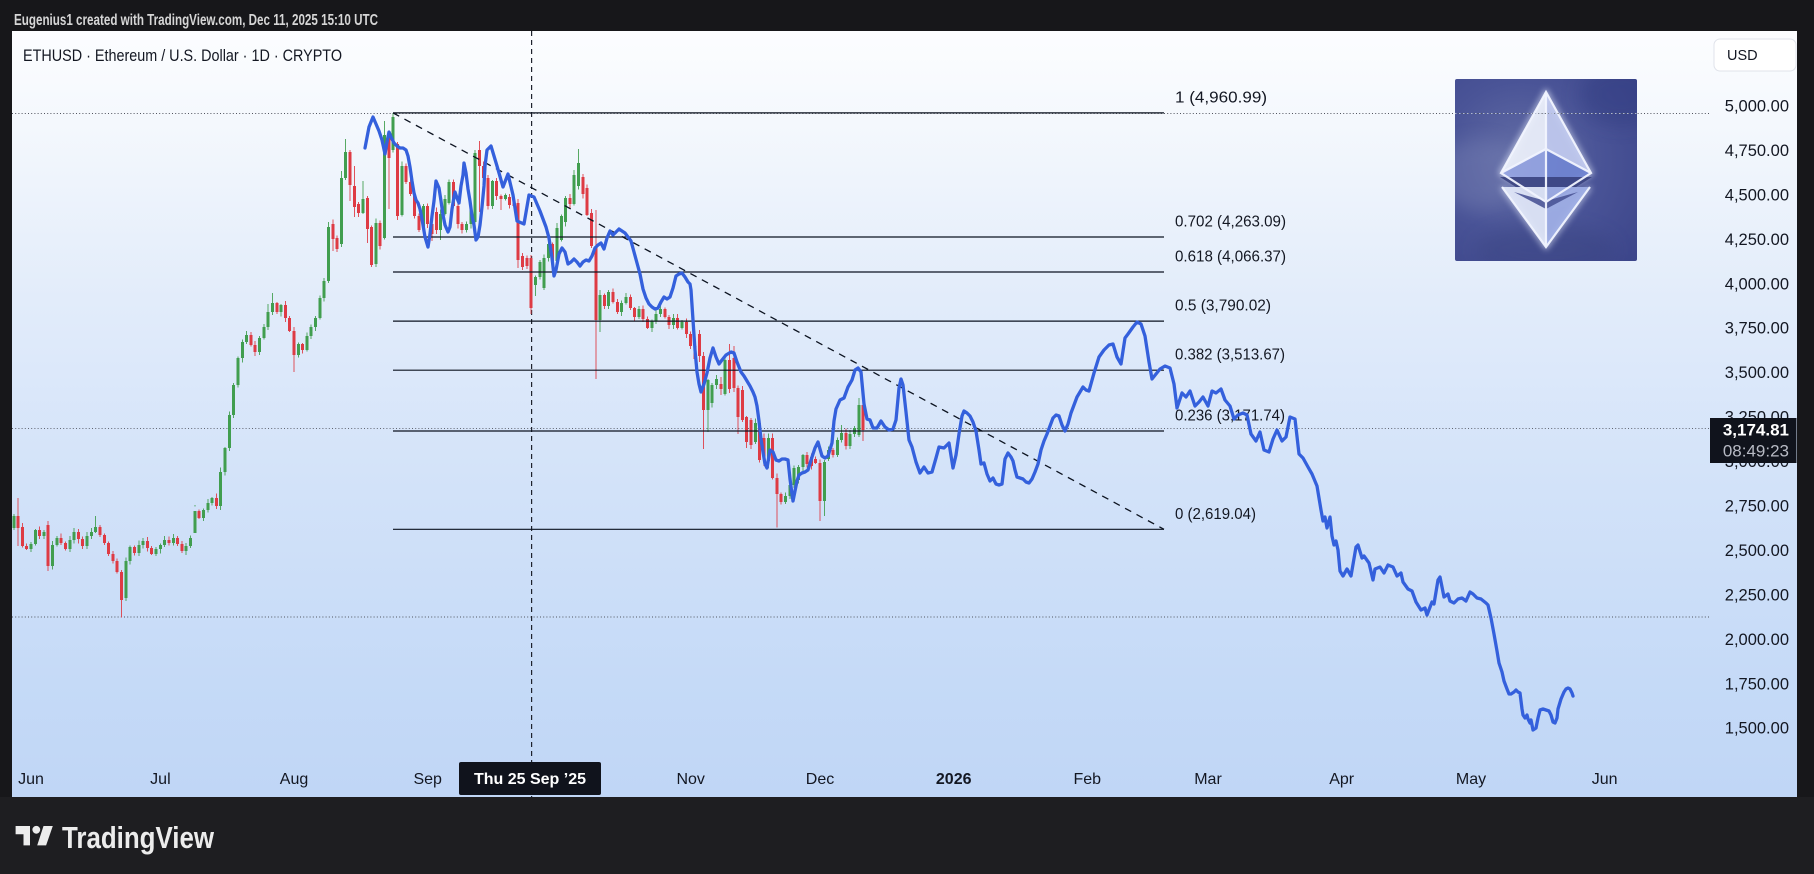  Describe the element at coordinates (1088, 779) in the screenshot. I see `svg-text: Feb` at that location.